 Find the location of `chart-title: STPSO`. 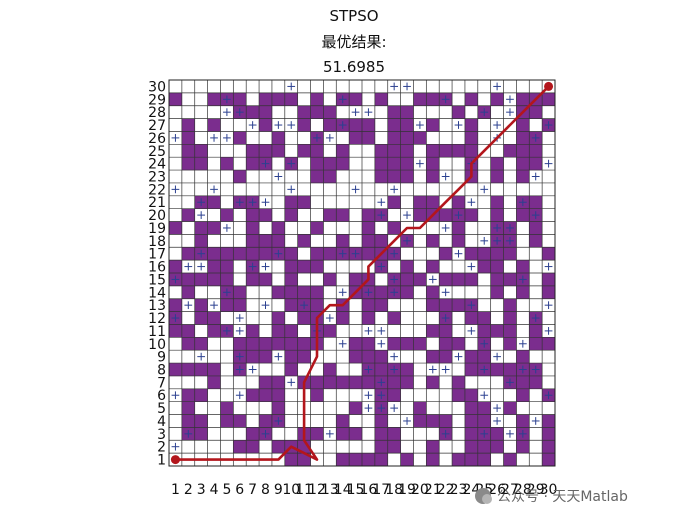

chart-title: STPSO is located at coordinates (353, 16).